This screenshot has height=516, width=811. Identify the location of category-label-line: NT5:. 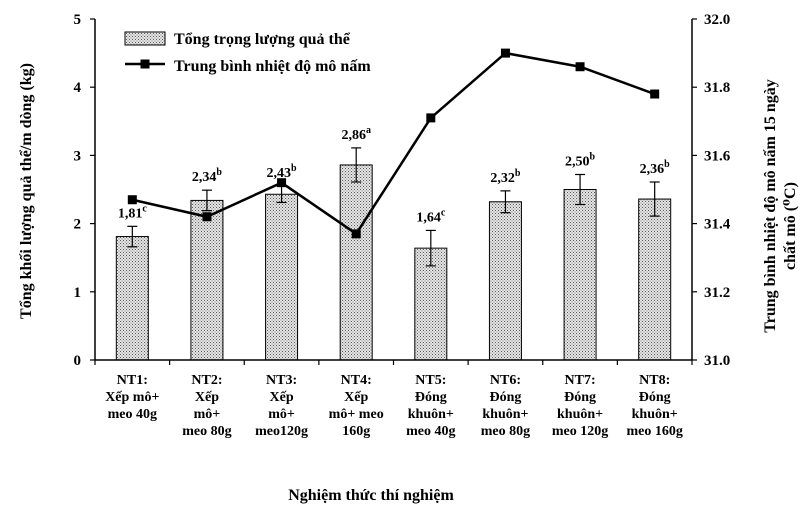
(430, 380).